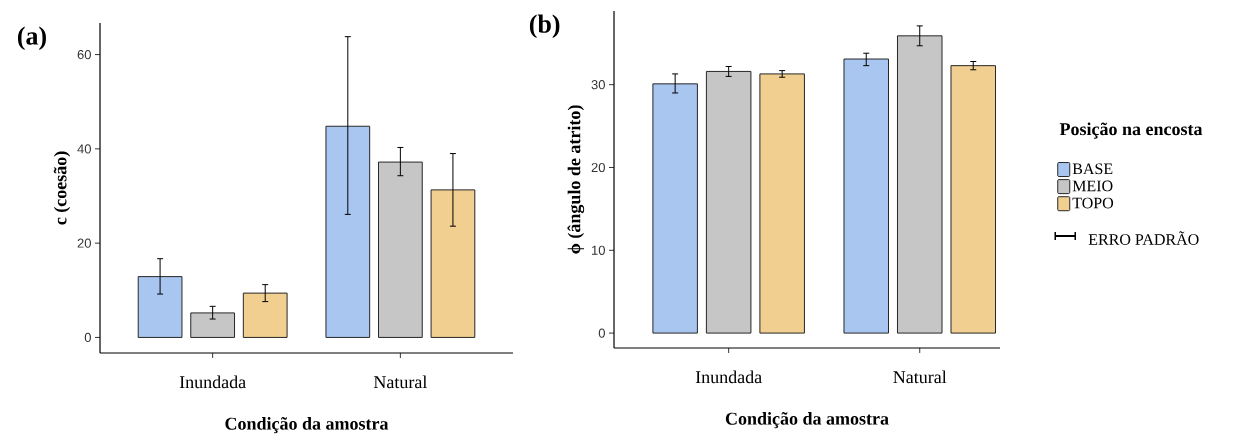  Describe the element at coordinates (62, 188) in the screenshot. I see `y-axis-title: c (coesão)` at that location.